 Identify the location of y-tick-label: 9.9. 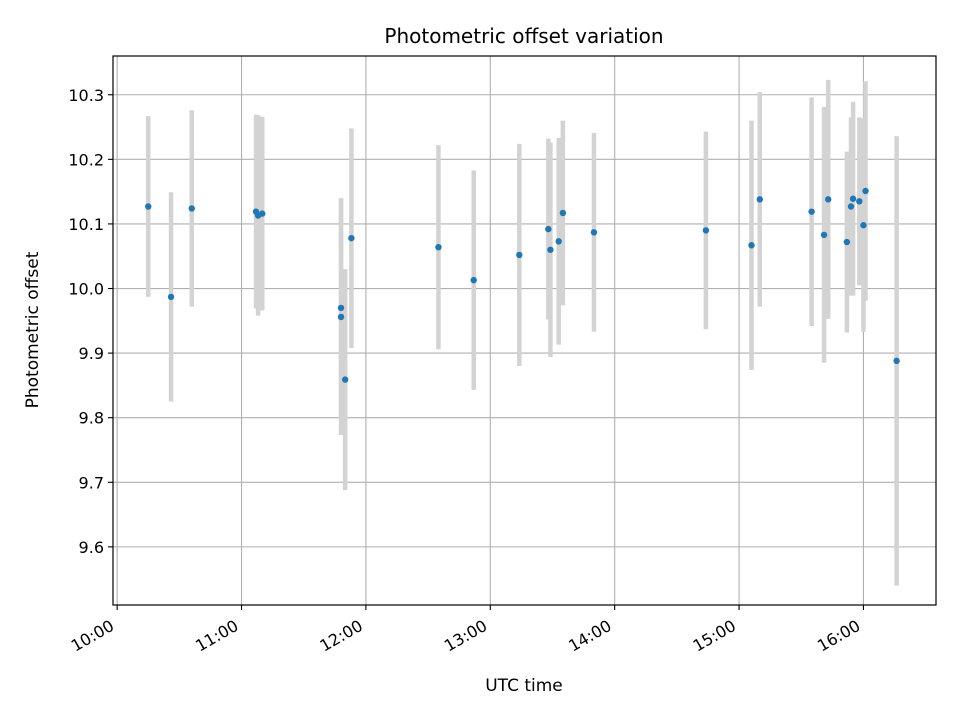
(91, 353).